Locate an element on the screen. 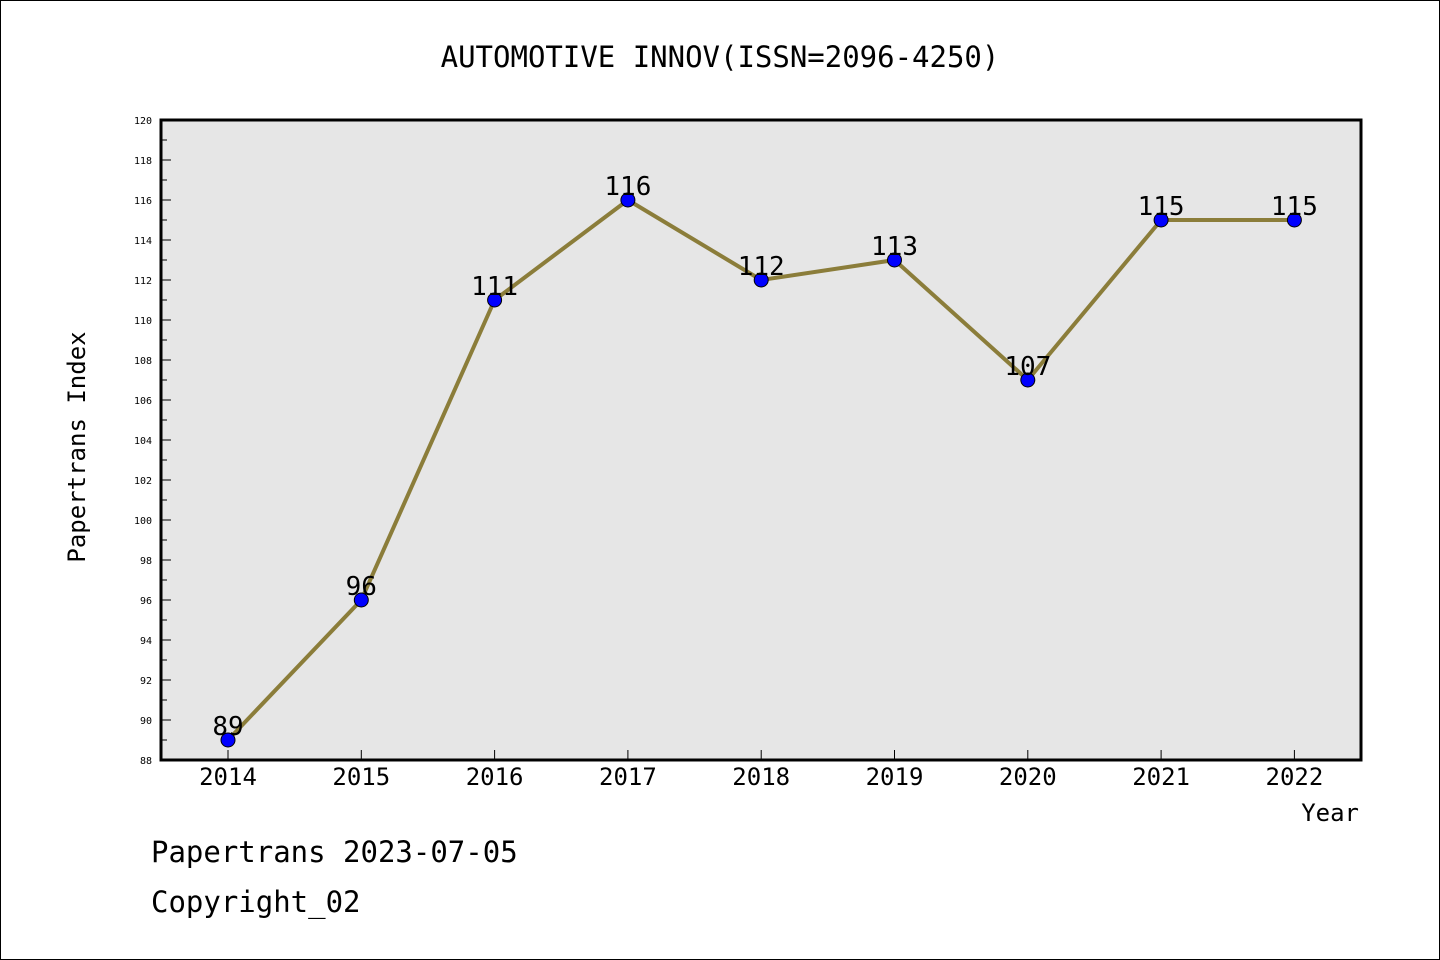 This screenshot has height=960, width=1440. x-axis: 2014 2015 2016 2017 2018 2019 2020 2021 2022 is located at coordinates (761, 770).